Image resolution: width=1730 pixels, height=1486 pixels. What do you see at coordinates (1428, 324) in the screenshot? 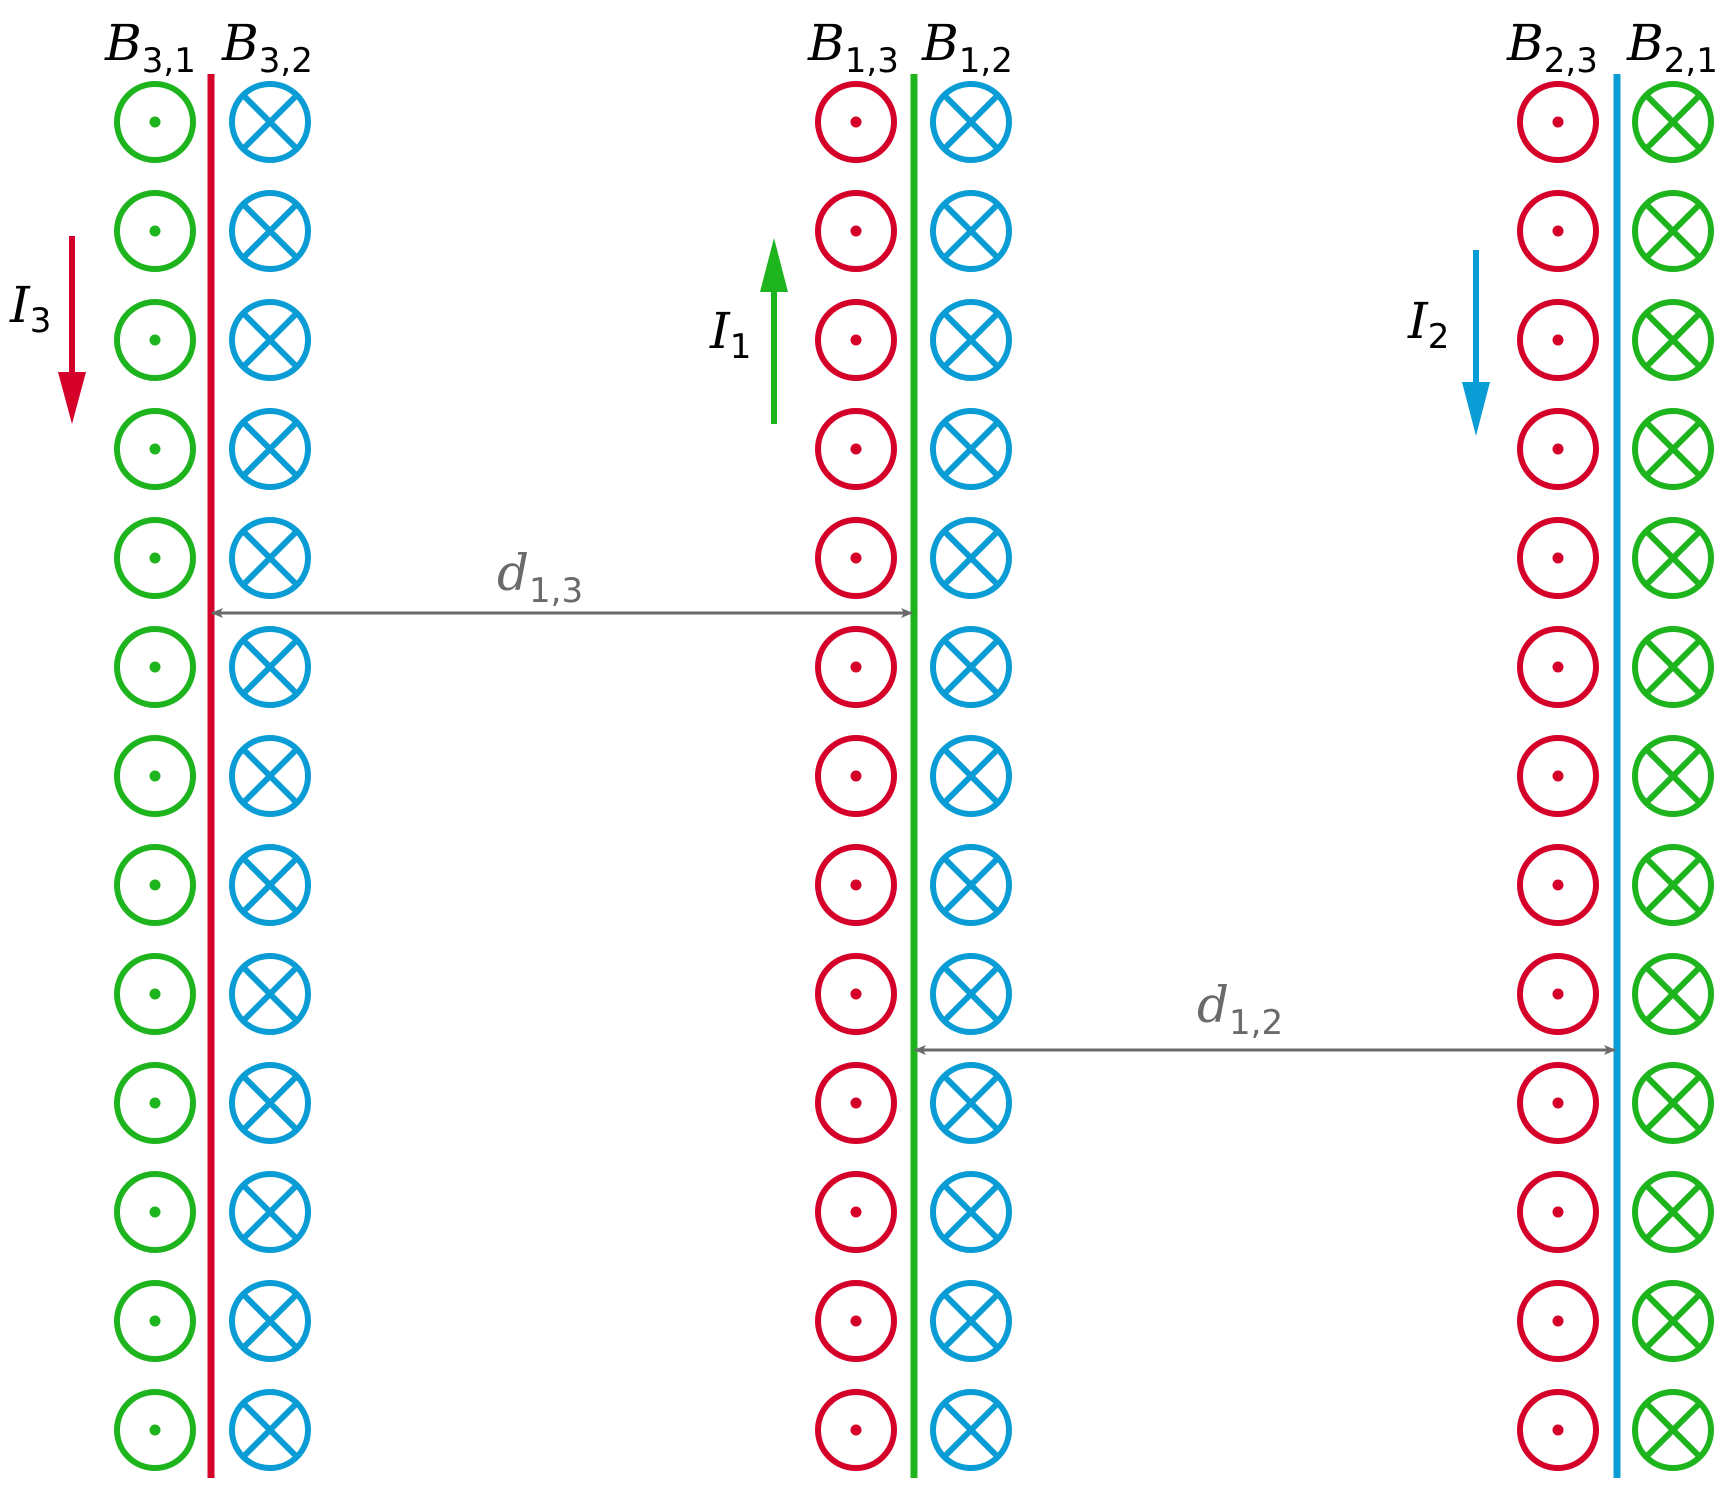
I see `current-label-i2: I2` at bounding box center [1428, 324].